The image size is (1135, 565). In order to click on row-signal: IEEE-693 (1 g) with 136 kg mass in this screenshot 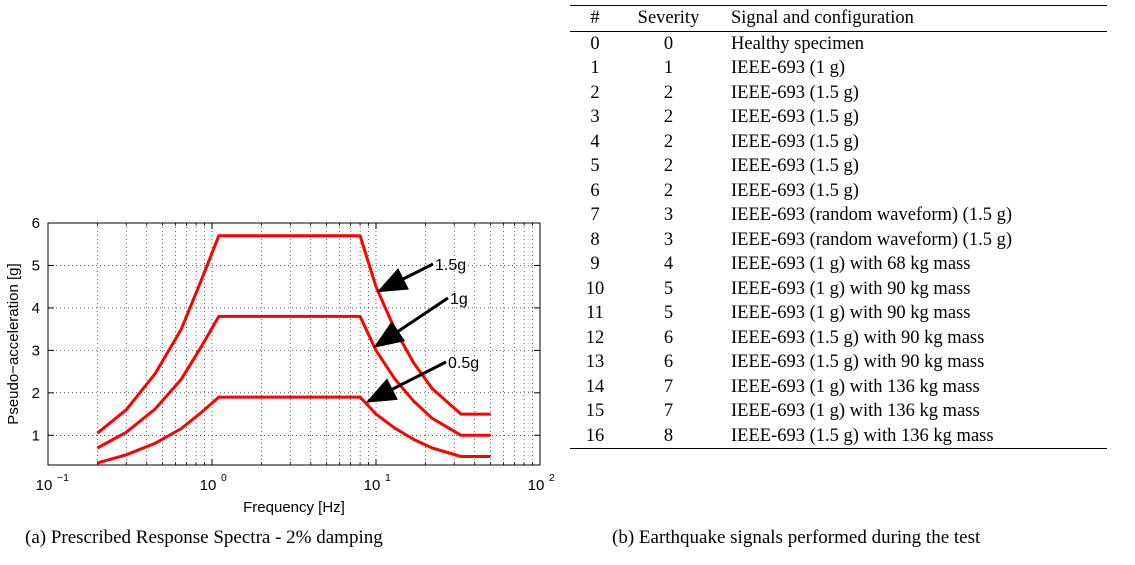, I will do `click(855, 411)`.